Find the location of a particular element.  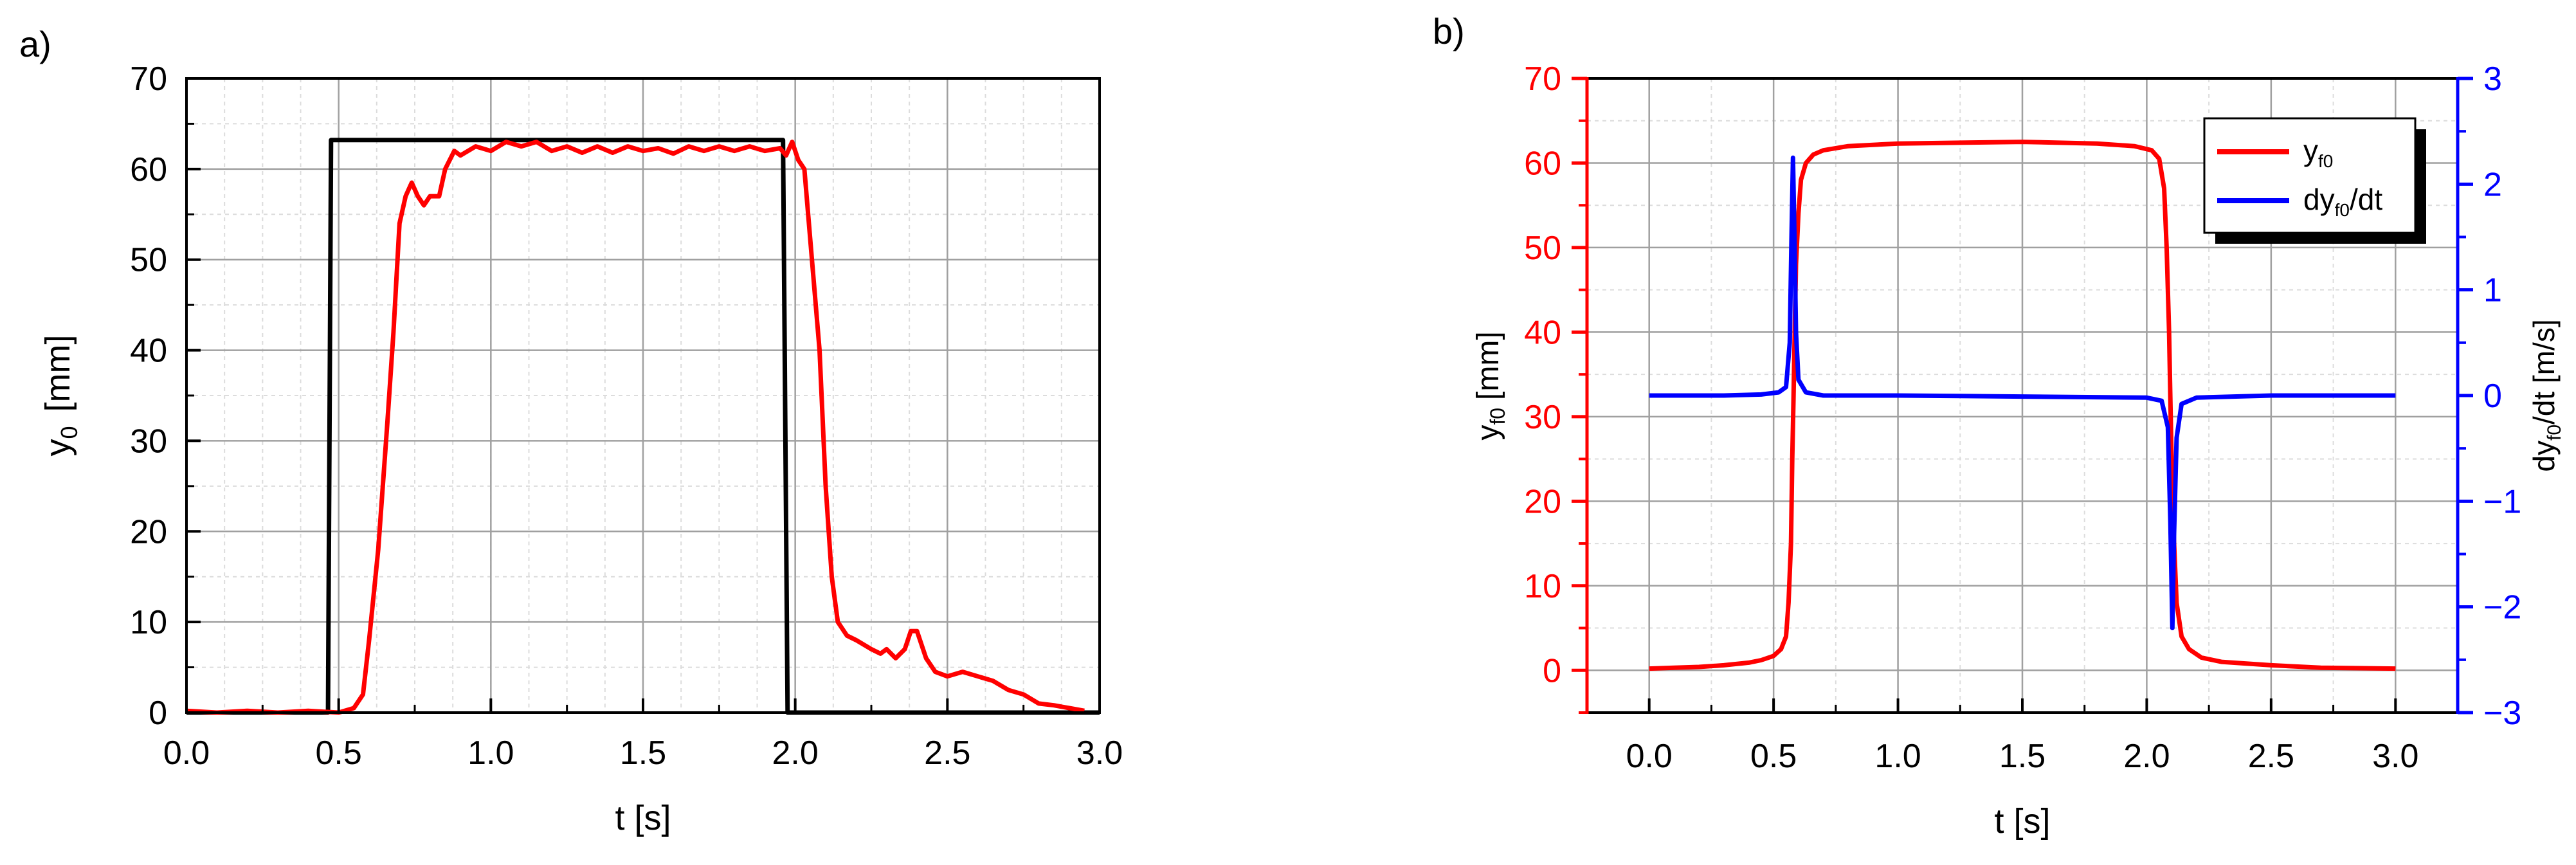

panel-a-y-axis-unit: [mm] is located at coordinates (58, 373).